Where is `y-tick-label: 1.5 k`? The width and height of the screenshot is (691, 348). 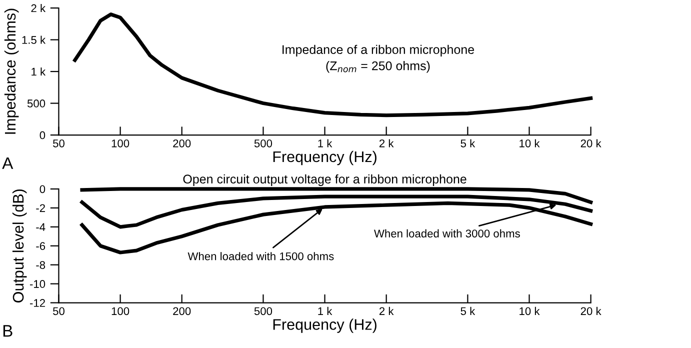
y-tick-label: 1.5 k is located at coordinates (34, 40).